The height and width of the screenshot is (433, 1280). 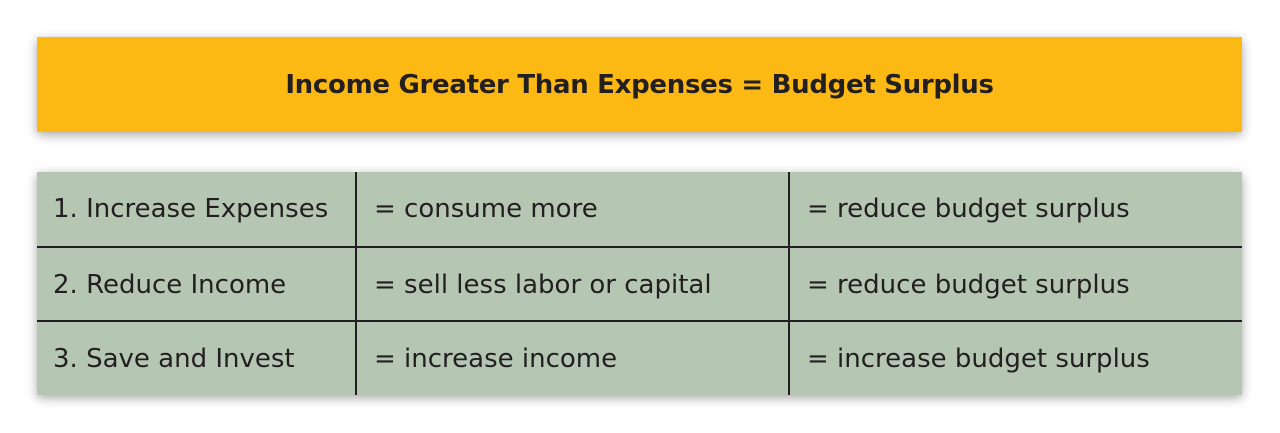 I want to click on table-cell-meaning: = sell less labor or capital, so click(x=543, y=285).